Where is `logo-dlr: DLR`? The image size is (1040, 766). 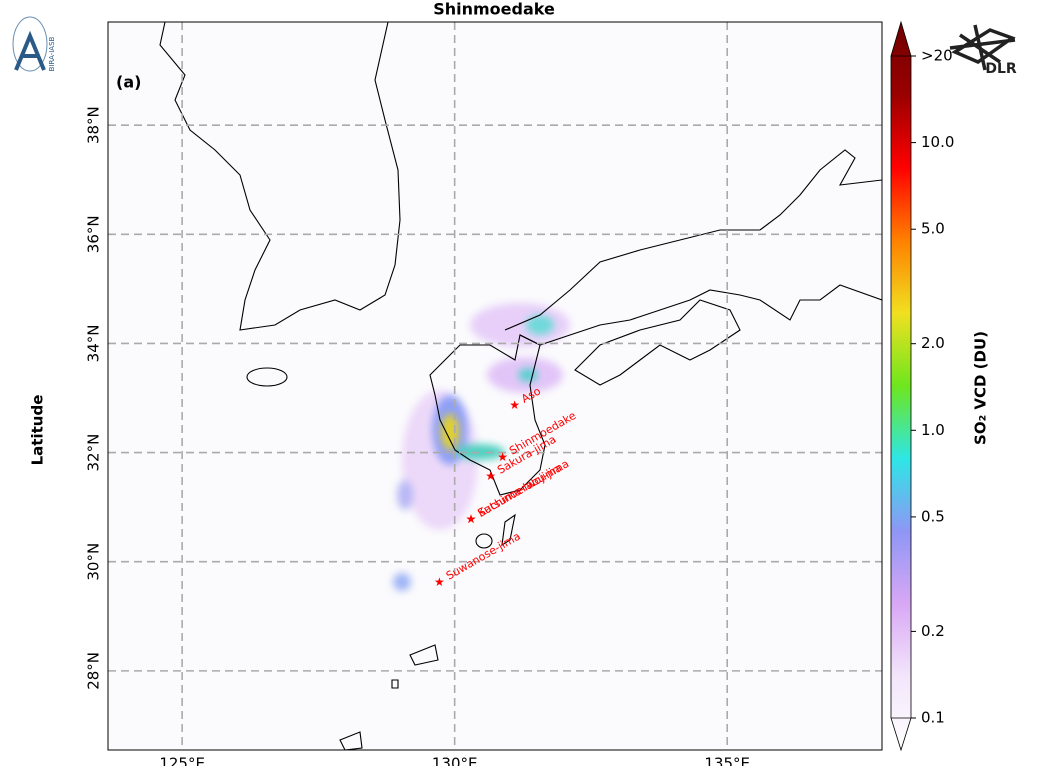
logo-dlr: DLR is located at coordinates (983, 50).